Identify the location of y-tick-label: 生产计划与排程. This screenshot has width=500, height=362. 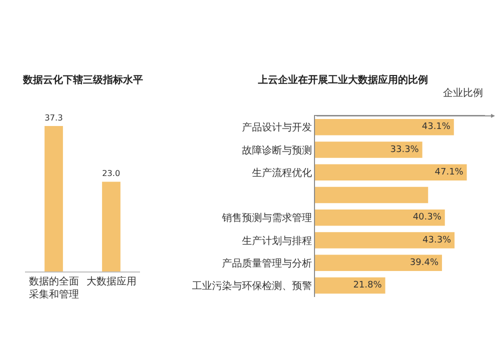
(277, 240).